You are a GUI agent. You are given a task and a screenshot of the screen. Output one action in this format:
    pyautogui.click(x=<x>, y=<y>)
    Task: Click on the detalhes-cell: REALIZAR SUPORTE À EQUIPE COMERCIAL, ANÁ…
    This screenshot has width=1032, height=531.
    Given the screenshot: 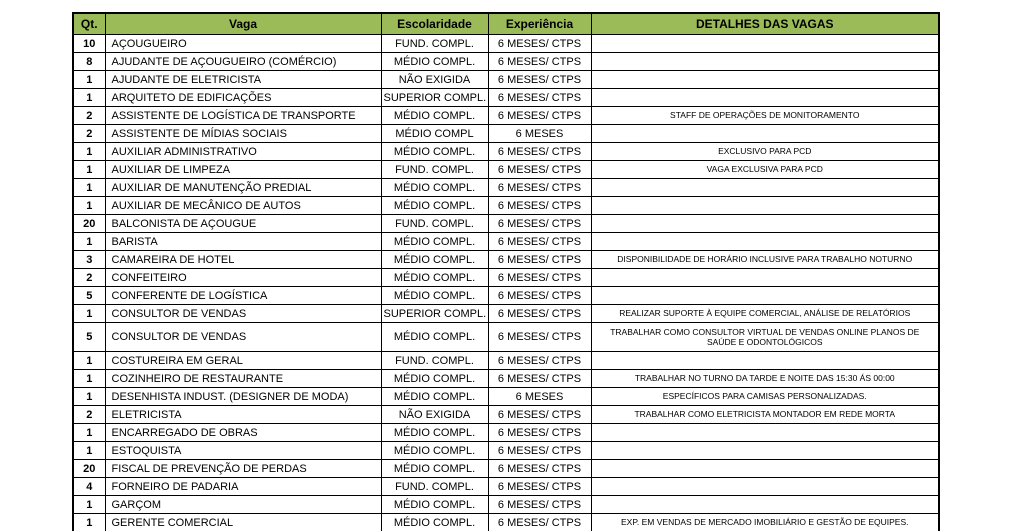 What is the action you would take?
    pyautogui.click(x=765, y=313)
    